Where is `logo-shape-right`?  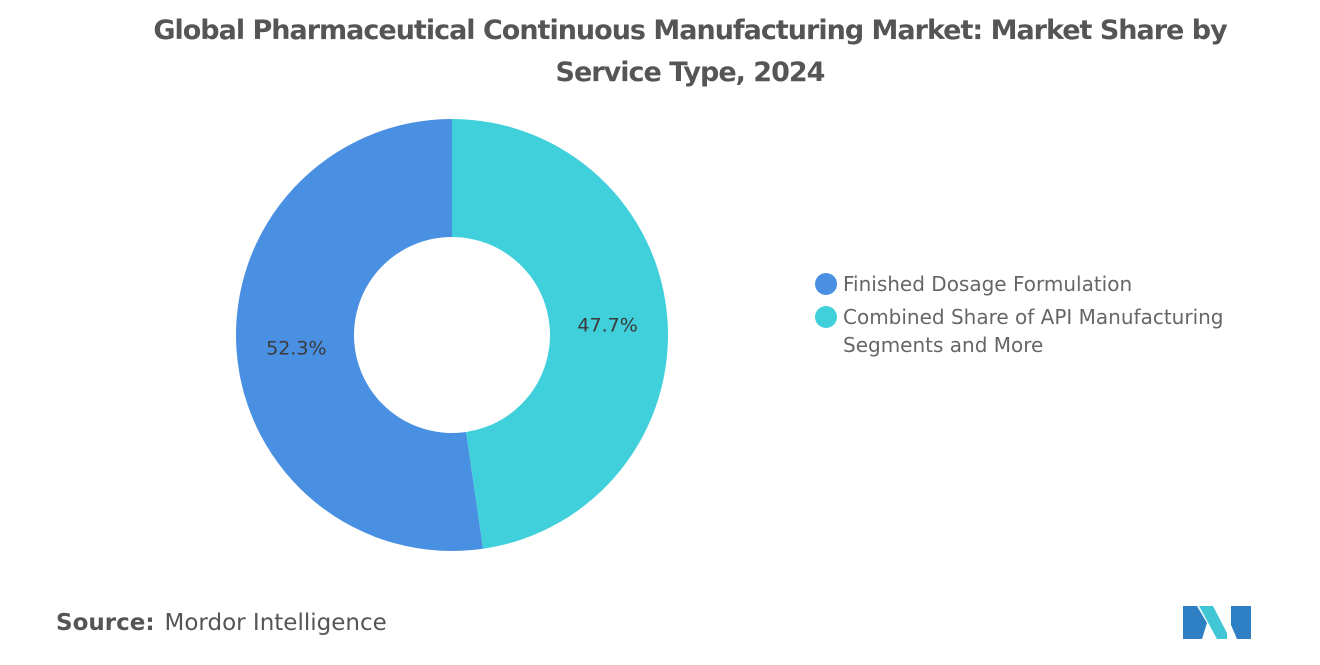 logo-shape-right is located at coordinates (1241, 622).